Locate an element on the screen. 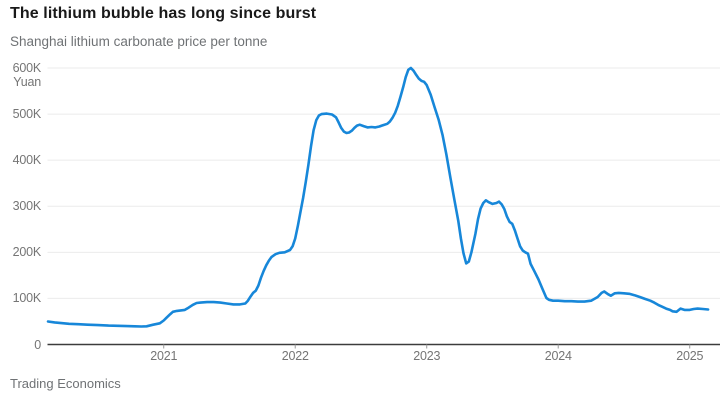  y-axis-tick-label: 400K is located at coordinates (27, 160).